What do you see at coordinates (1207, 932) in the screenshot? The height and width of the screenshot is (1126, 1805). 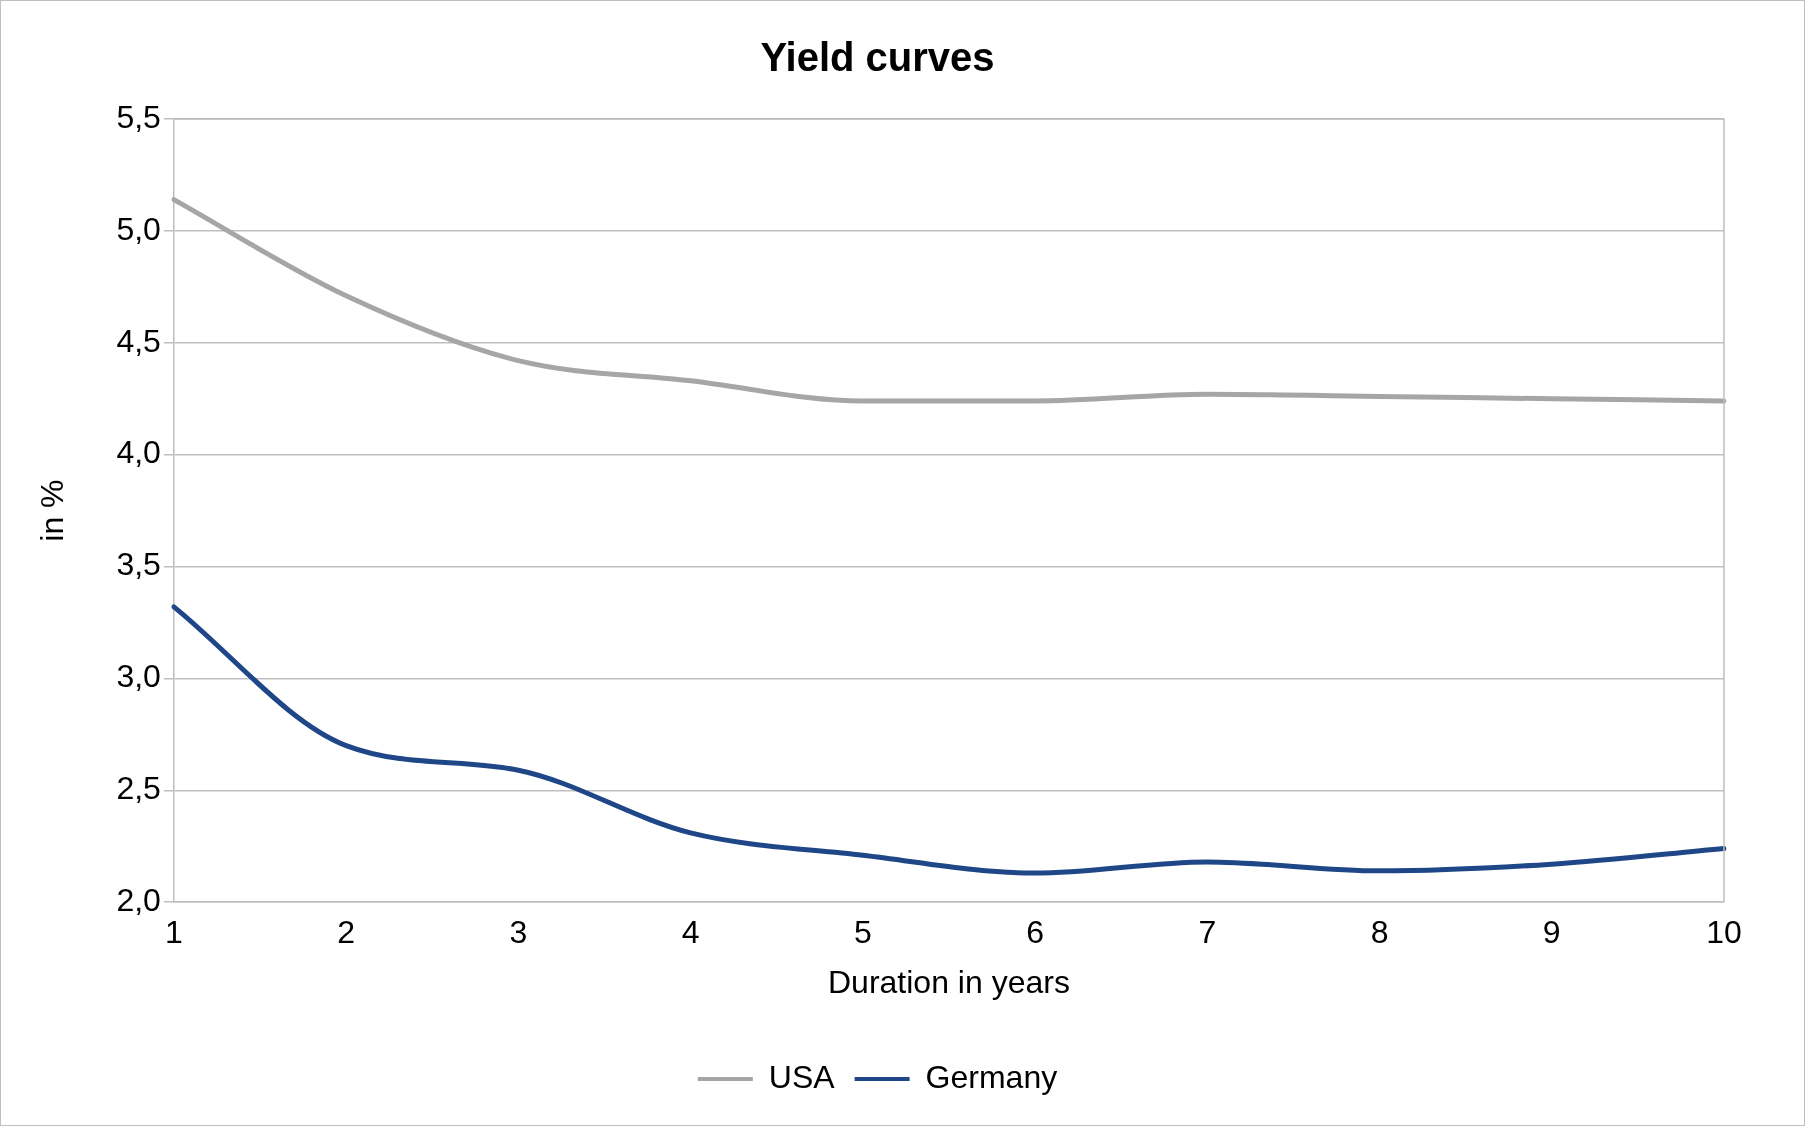 I see `x-tick-label: 7` at bounding box center [1207, 932].